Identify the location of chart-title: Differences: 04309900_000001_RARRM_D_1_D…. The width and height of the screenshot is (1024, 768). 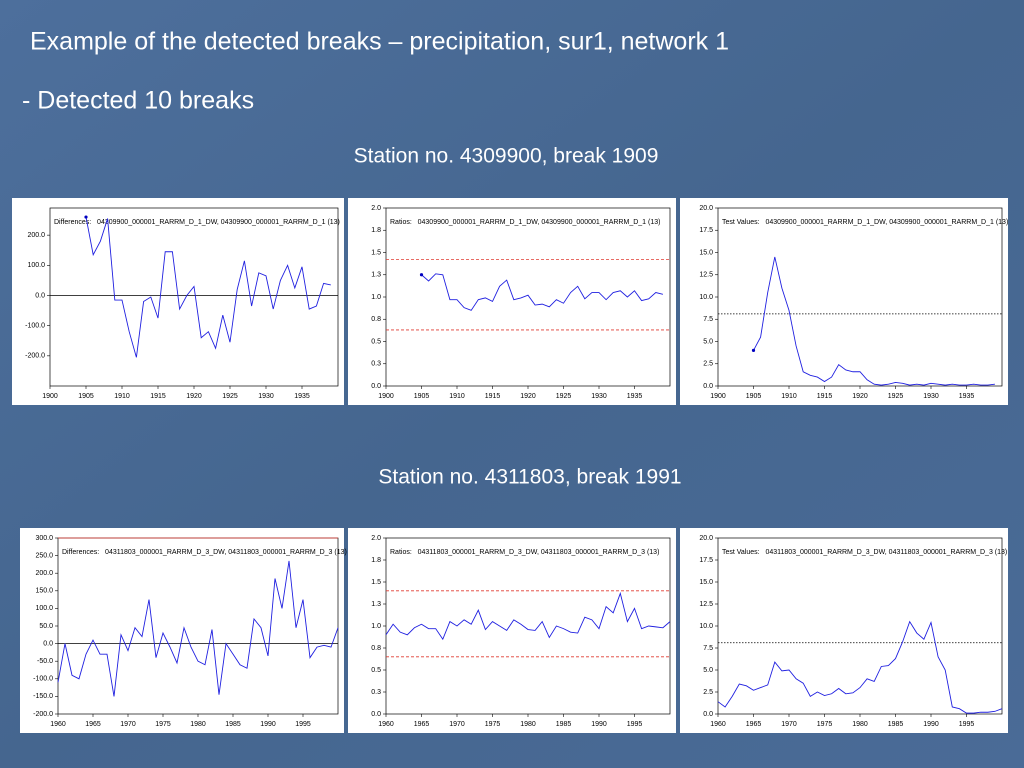
(197, 222).